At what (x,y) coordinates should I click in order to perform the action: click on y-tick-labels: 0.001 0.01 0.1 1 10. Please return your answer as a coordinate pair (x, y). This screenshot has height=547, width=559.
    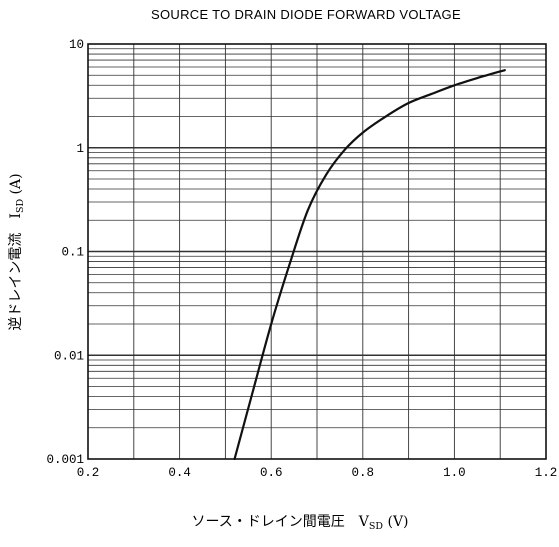
    Looking at the image, I should click on (65, 252).